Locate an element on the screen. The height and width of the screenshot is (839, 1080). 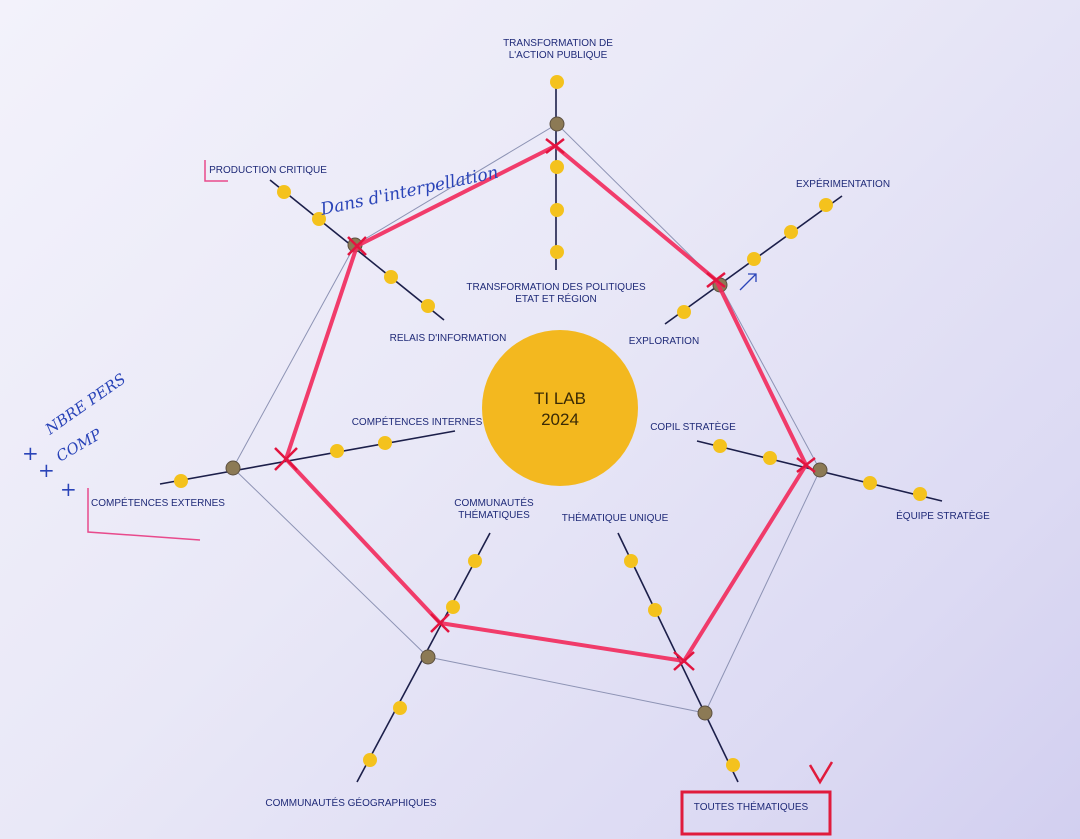
outer-label-production-critique: PRODUCTION CRITIQUE is located at coordinates (268, 170).